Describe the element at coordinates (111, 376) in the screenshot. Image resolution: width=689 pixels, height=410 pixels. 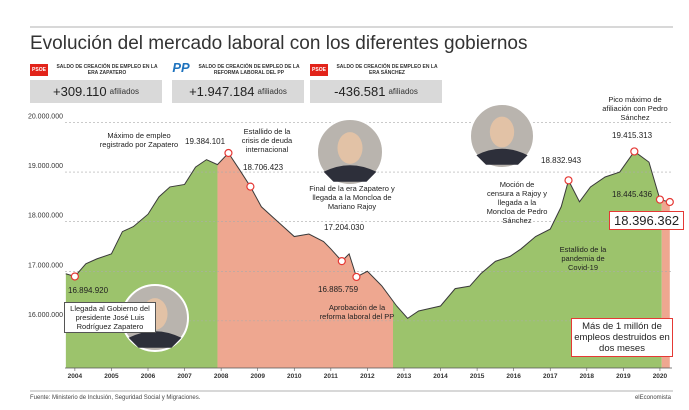
I see `x-tick-label: 2005` at that location.